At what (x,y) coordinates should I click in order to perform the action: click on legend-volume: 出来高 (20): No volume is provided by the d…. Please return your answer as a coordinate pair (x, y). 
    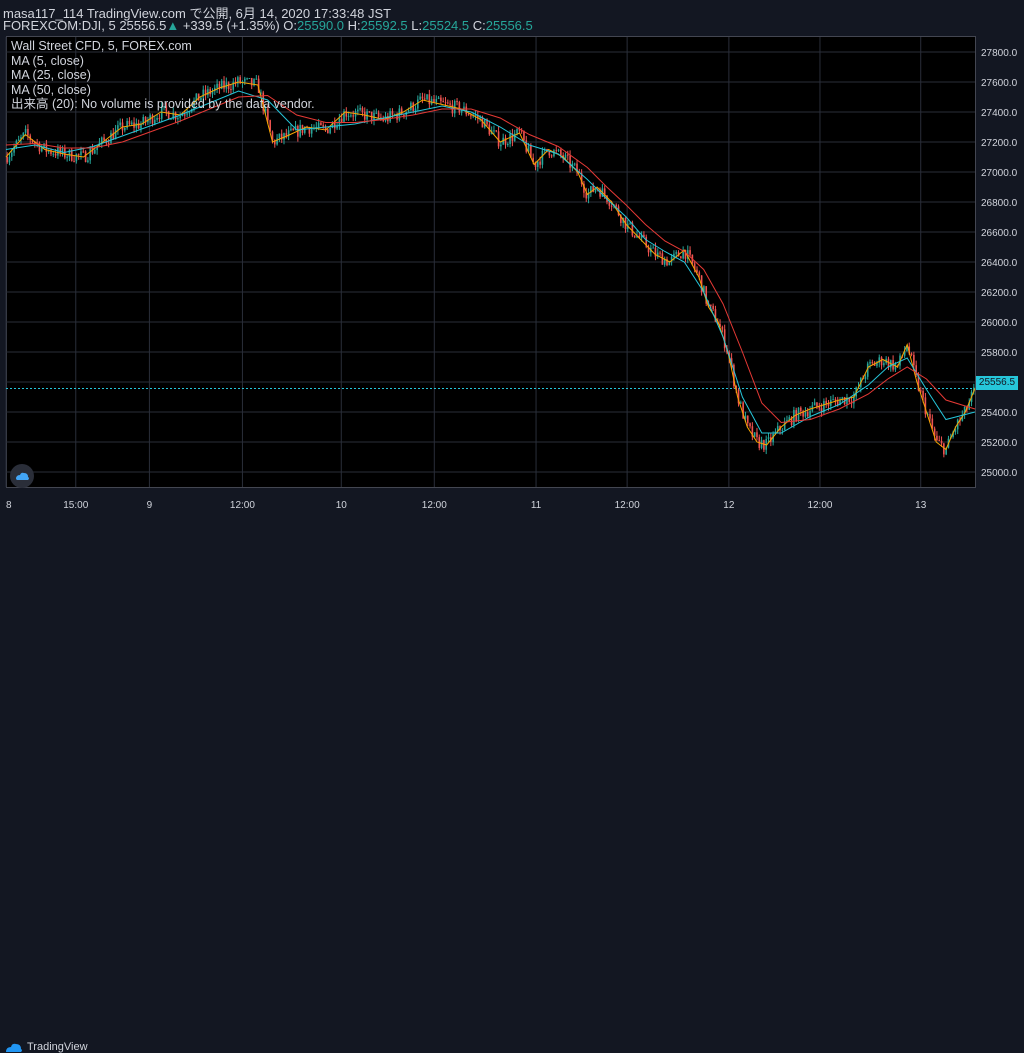
    Looking at the image, I should click on (163, 104).